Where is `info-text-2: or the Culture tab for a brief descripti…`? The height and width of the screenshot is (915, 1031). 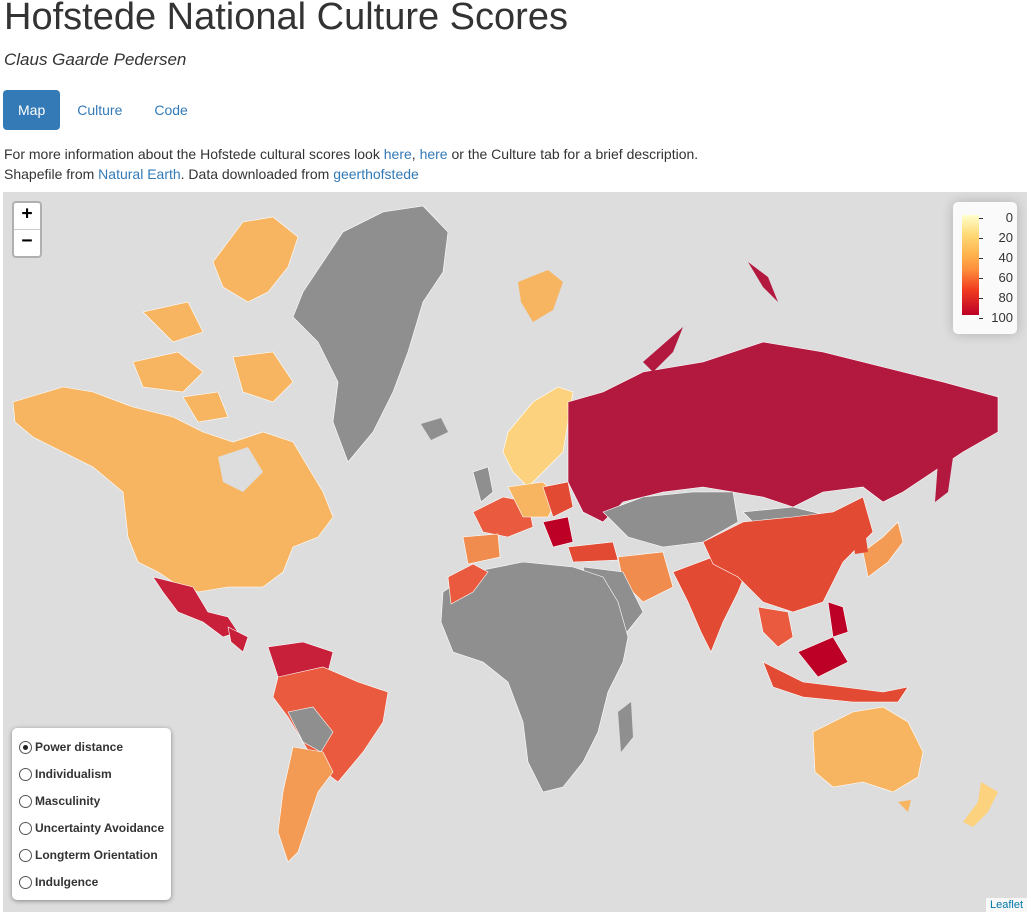 info-text-2: or the Culture tab for a brief descripti… is located at coordinates (573, 154).